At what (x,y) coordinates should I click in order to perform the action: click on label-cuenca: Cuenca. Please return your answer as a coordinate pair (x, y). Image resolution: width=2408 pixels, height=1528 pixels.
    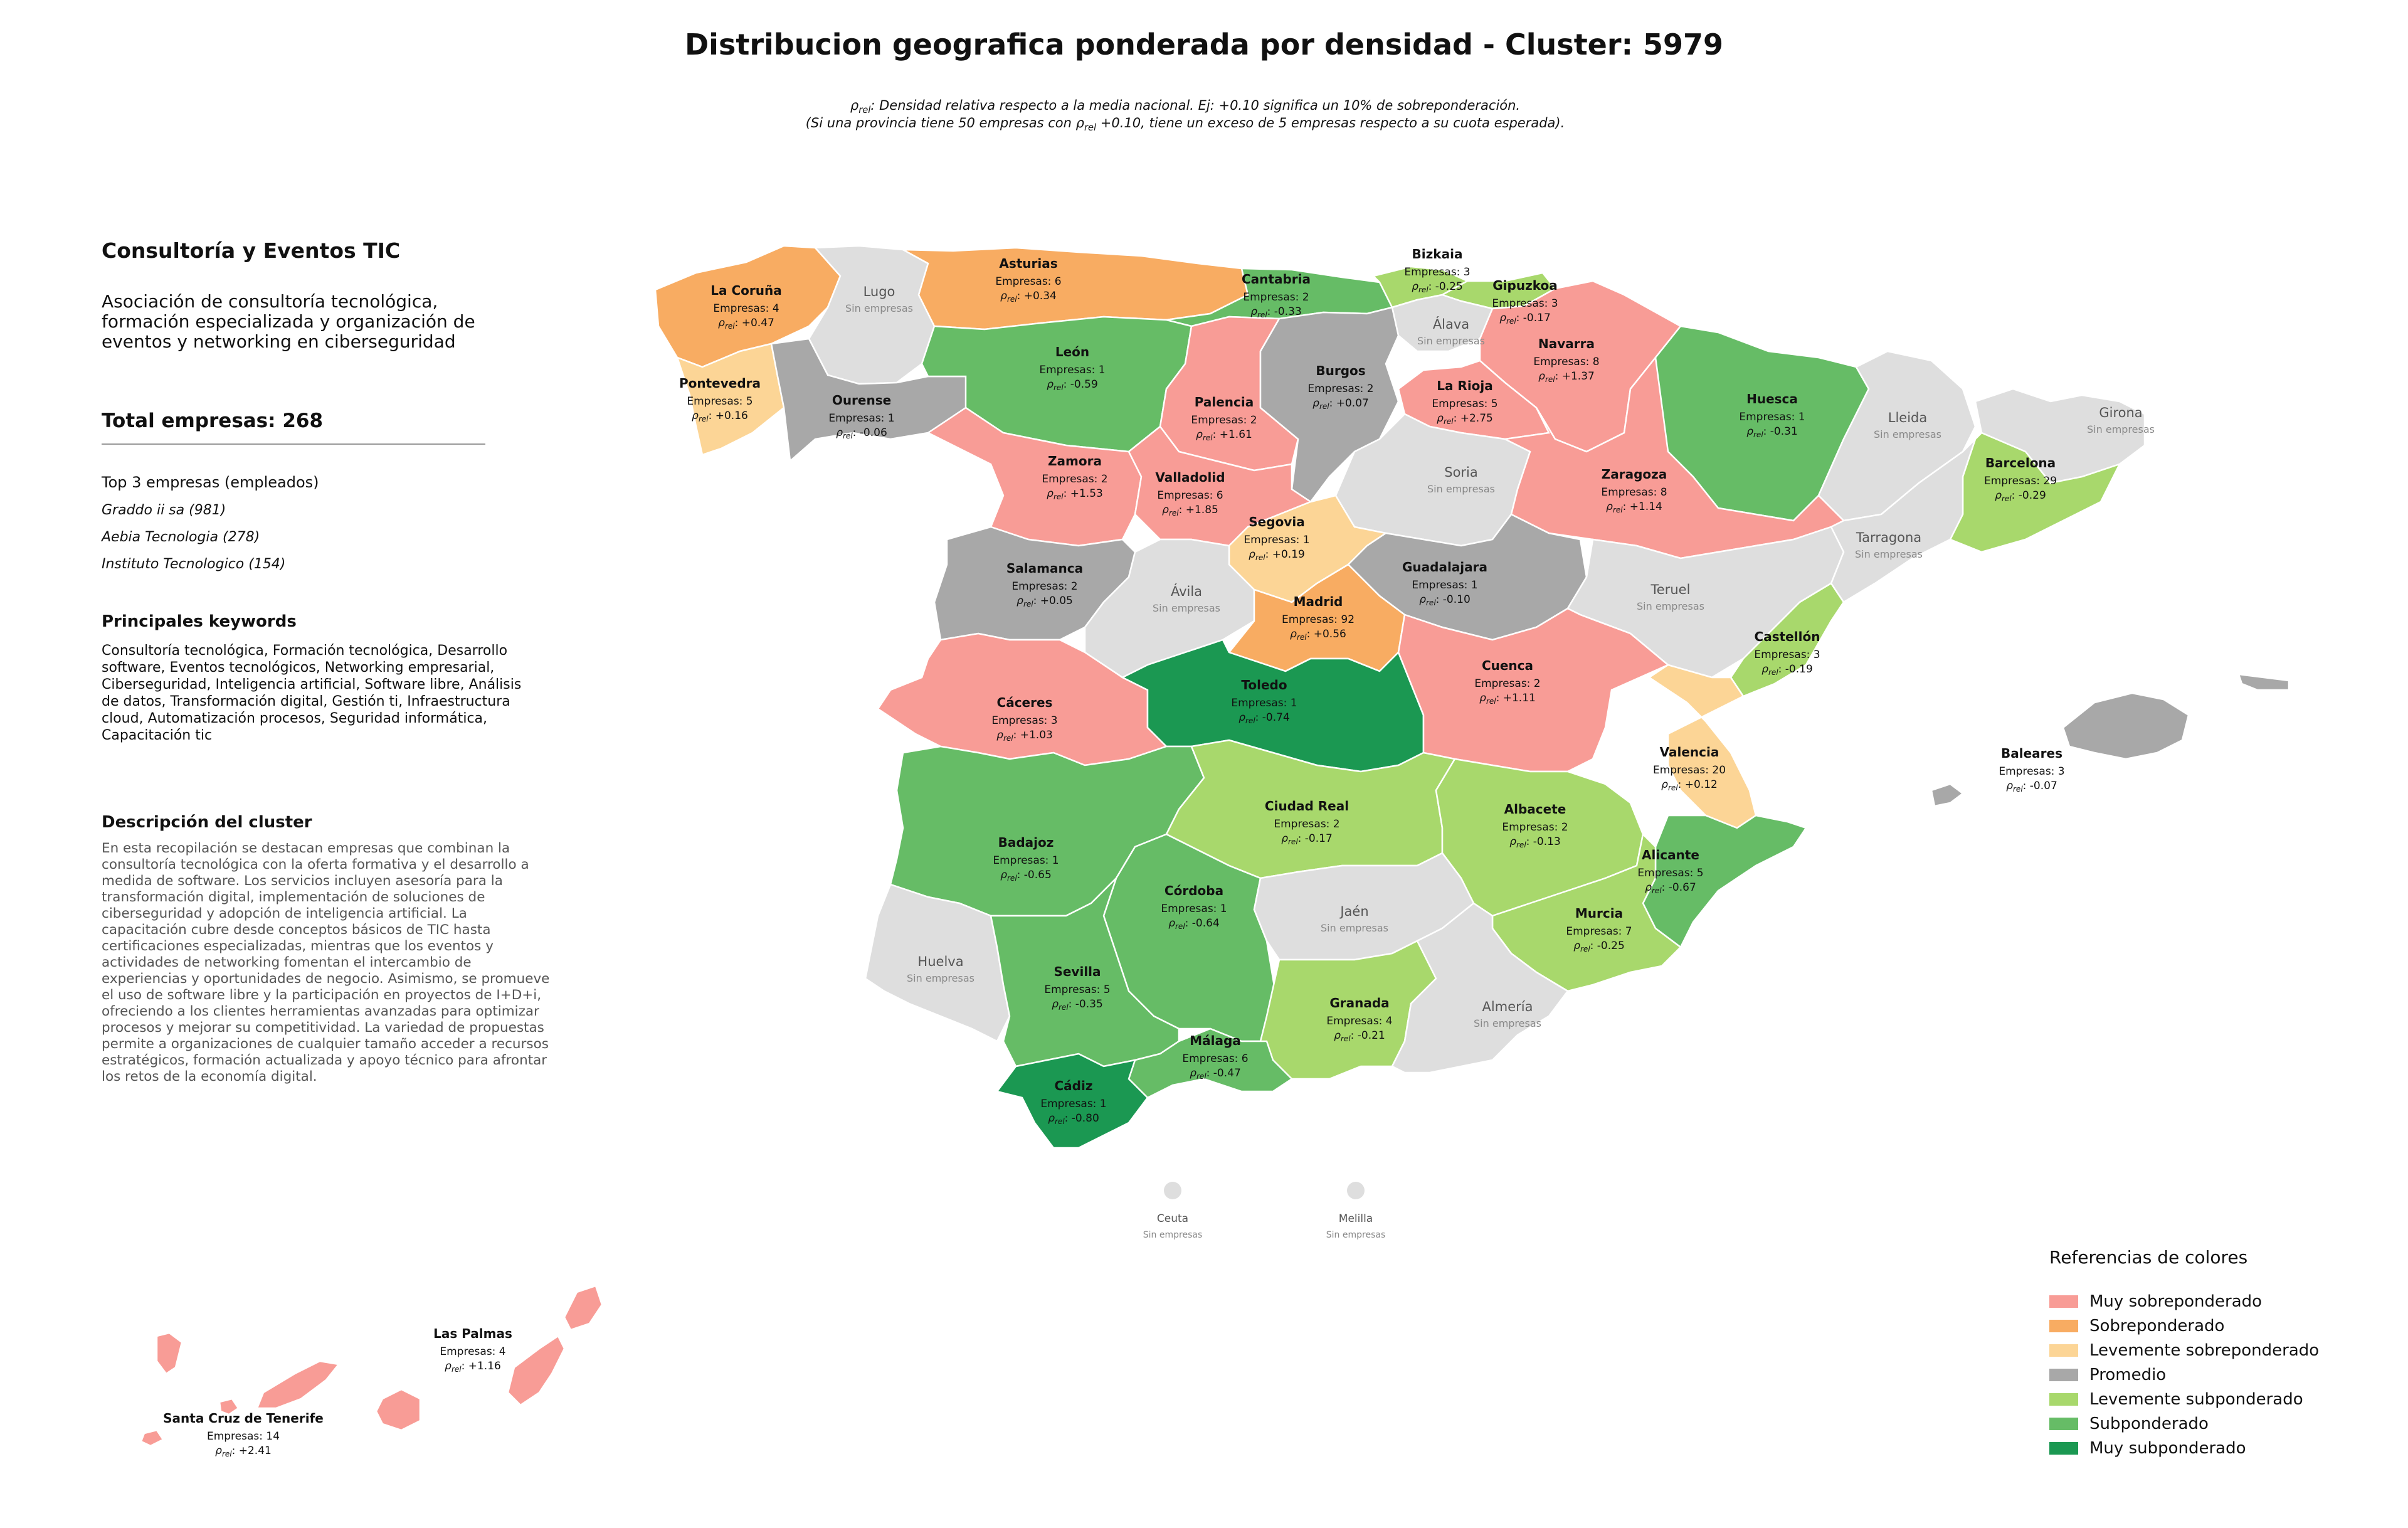
    Looking at the image, I should click on (1507, 665).